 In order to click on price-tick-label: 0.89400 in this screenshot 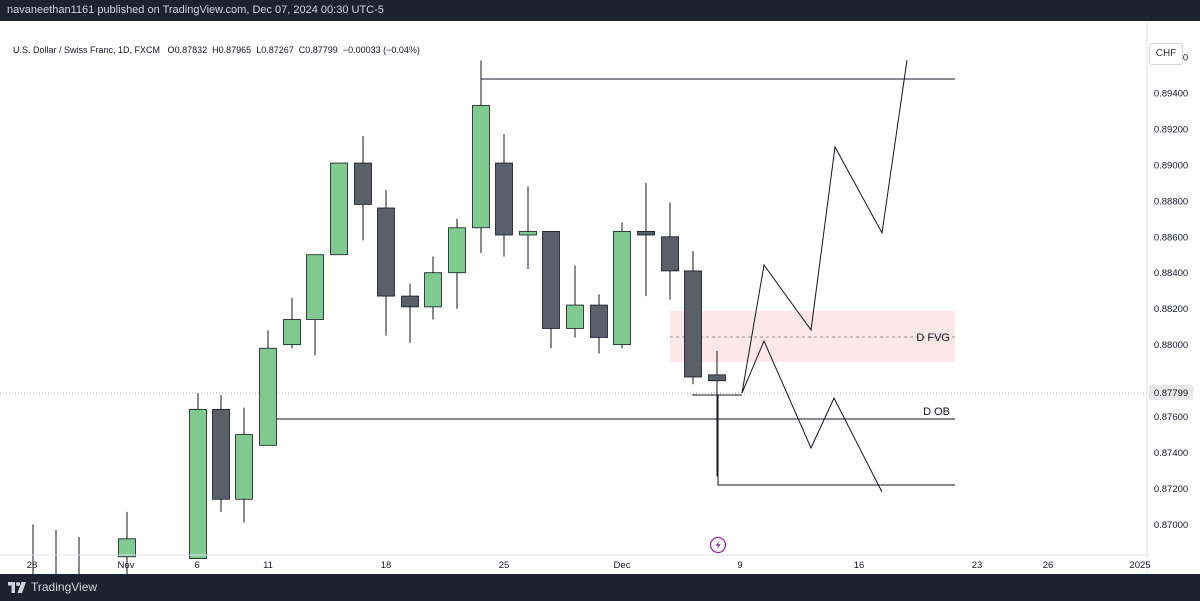, I will do `click(1171, 93)`.